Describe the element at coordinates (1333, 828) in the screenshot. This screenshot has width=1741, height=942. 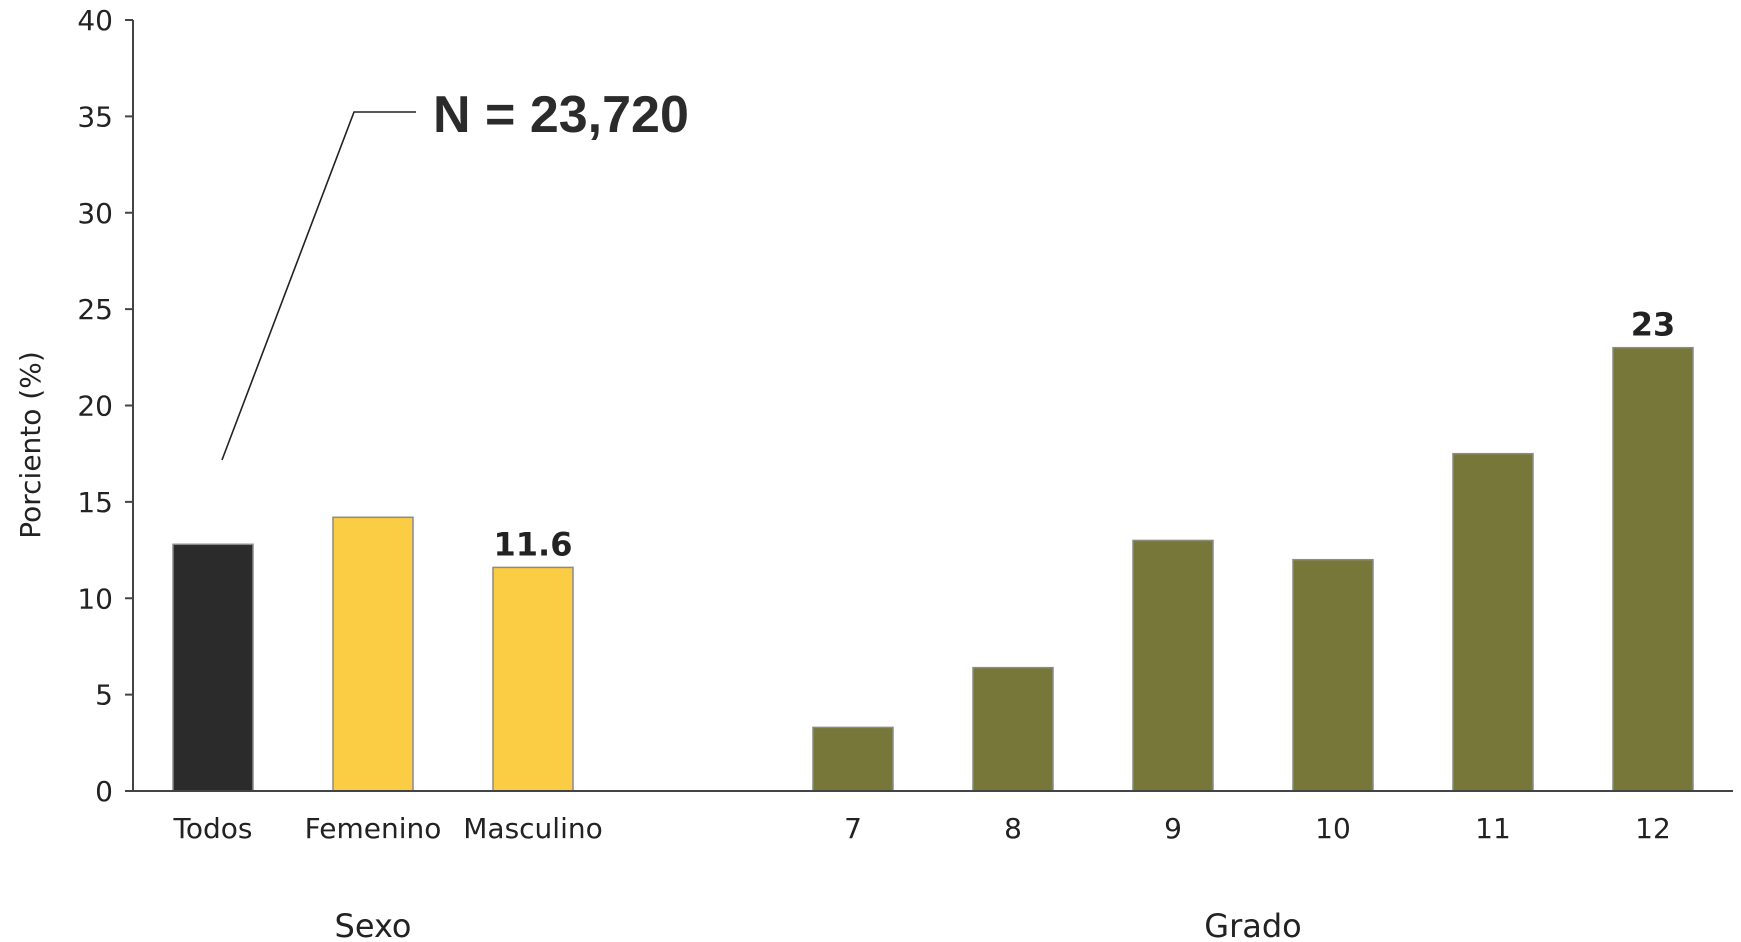
I see `x-tick-label: 10` at that location.